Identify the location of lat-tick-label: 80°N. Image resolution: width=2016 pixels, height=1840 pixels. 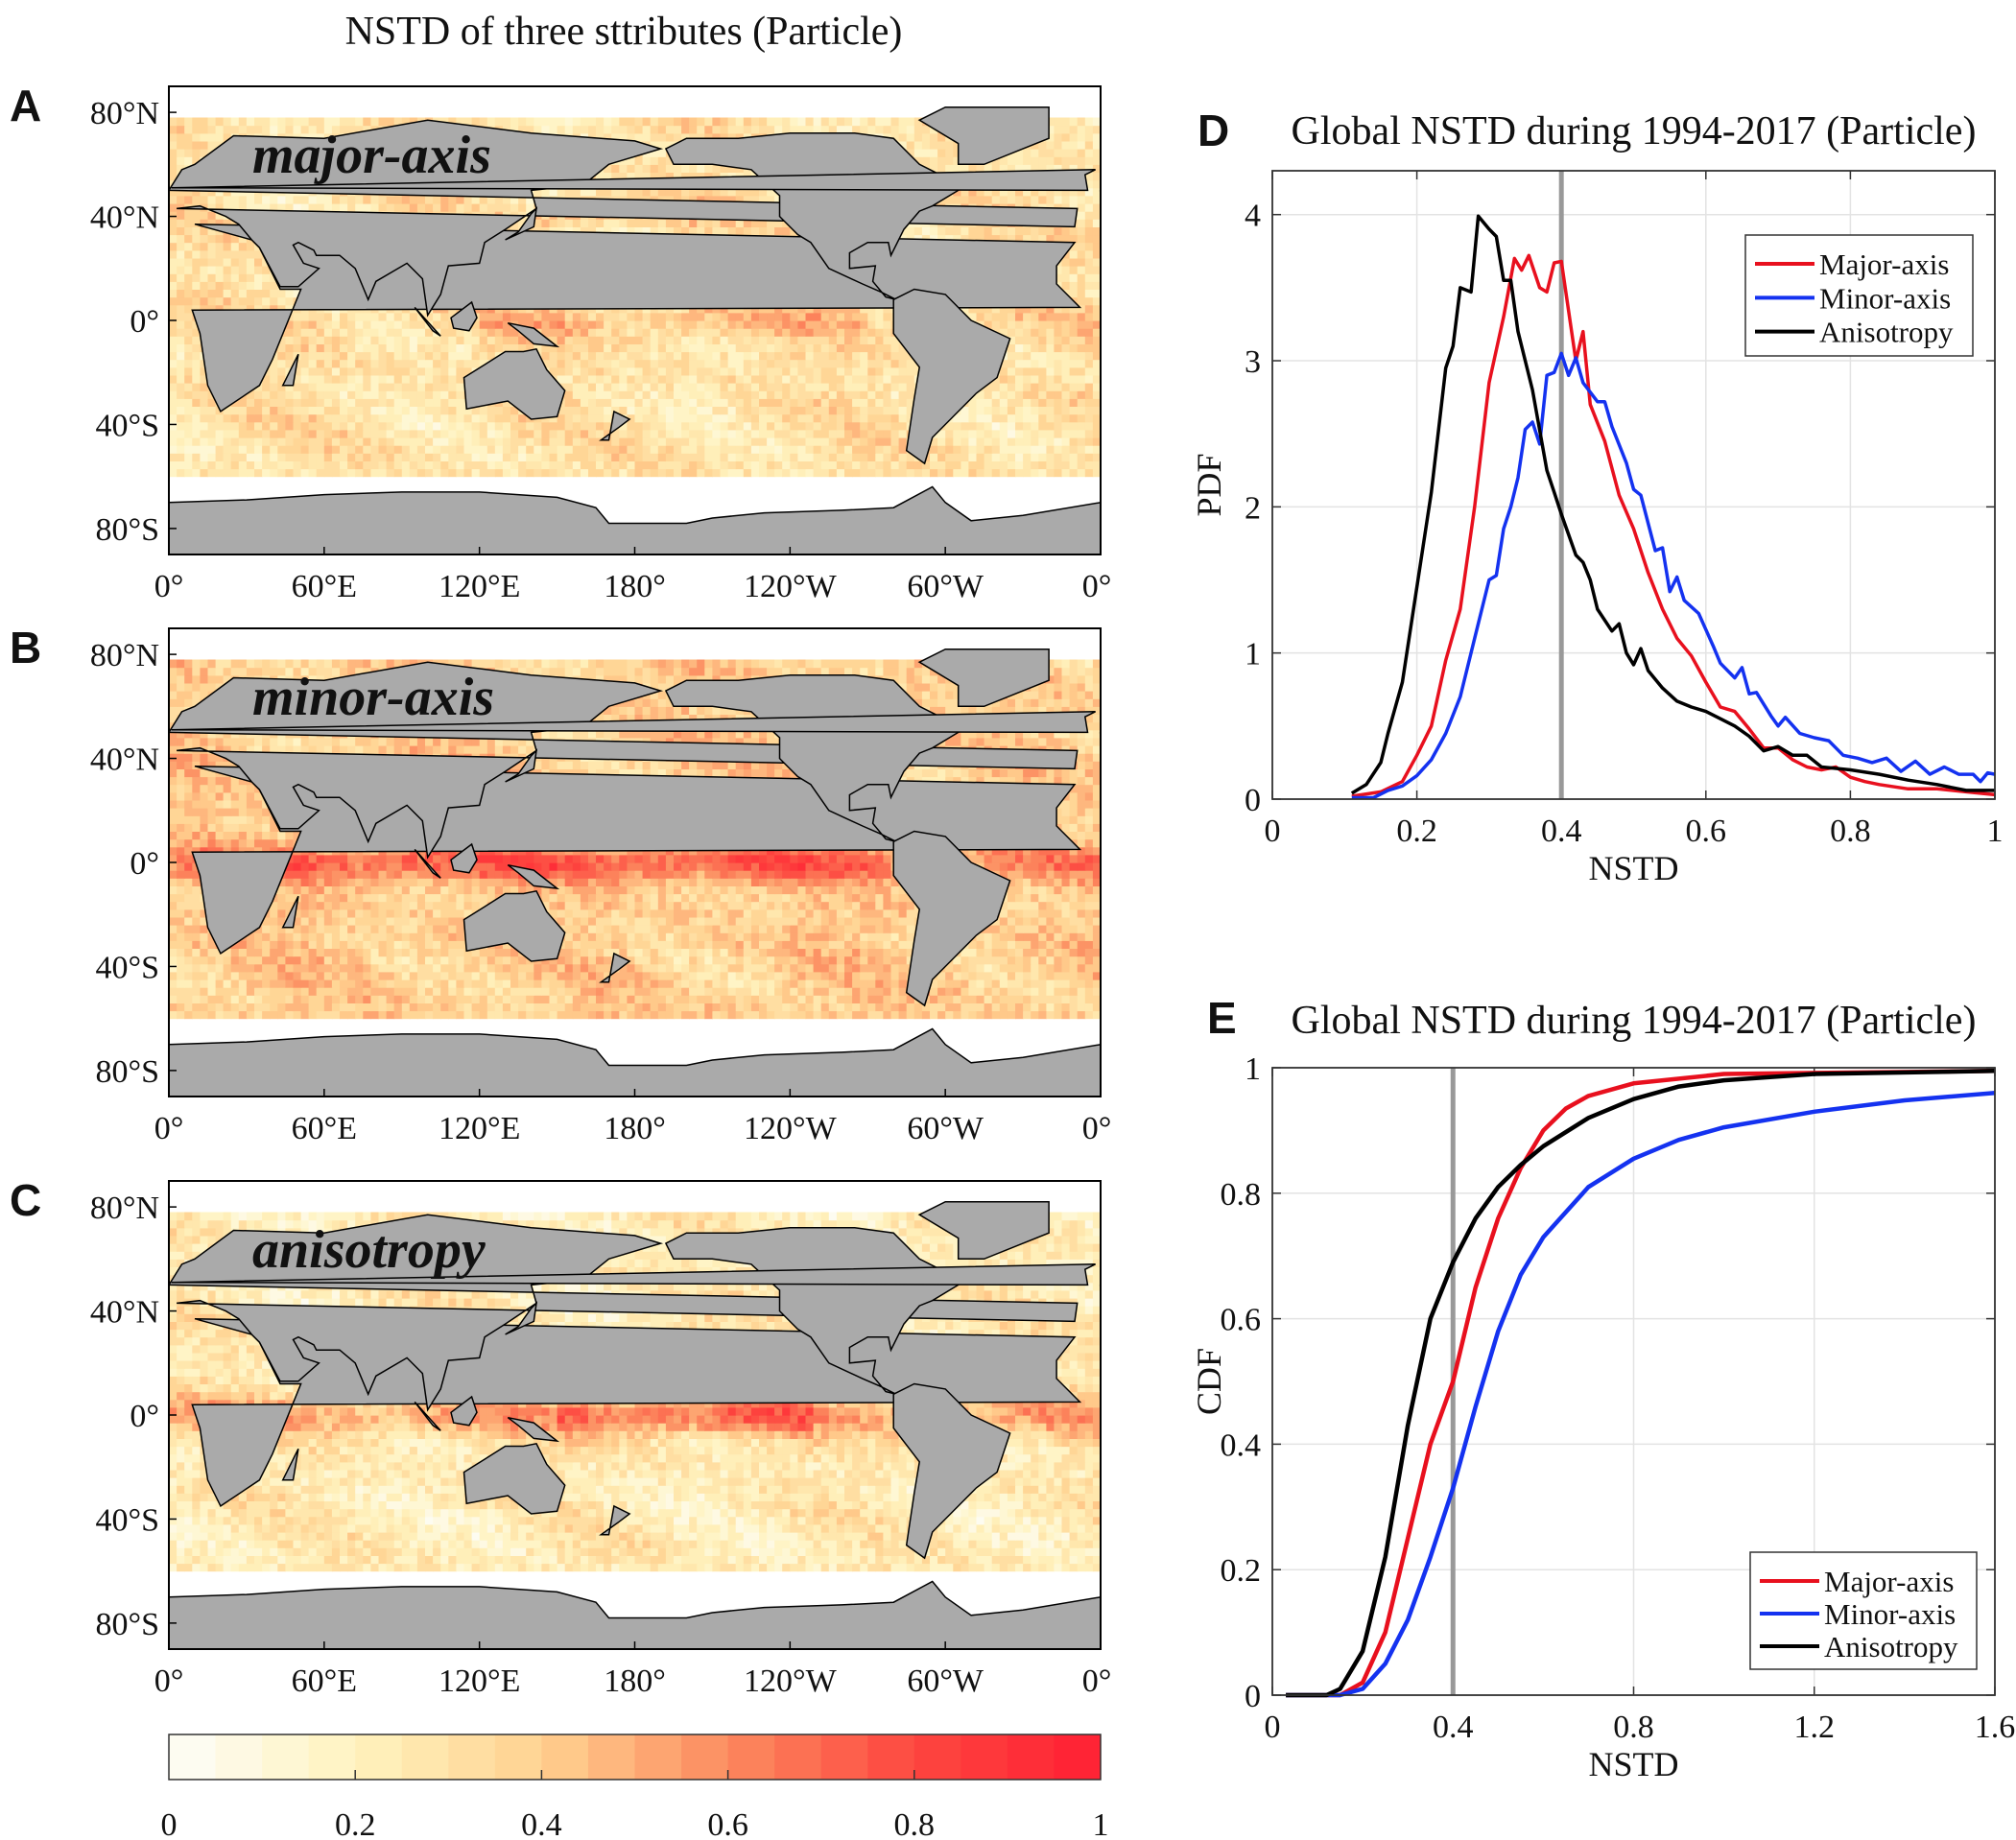
(124, 655).